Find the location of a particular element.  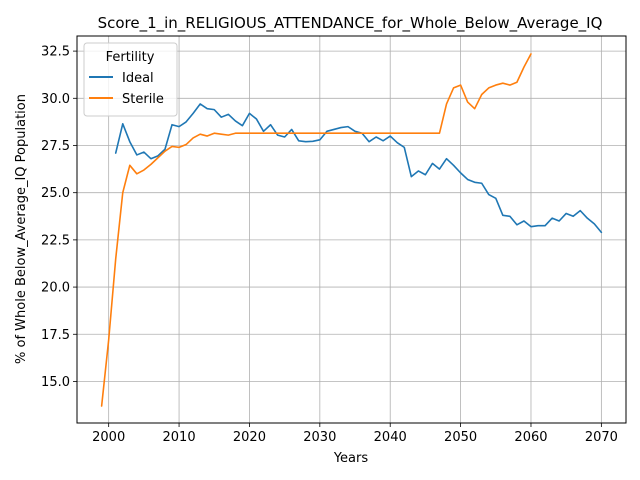

legend-label-ideal: Ideal is located at coordinates (138, 78).